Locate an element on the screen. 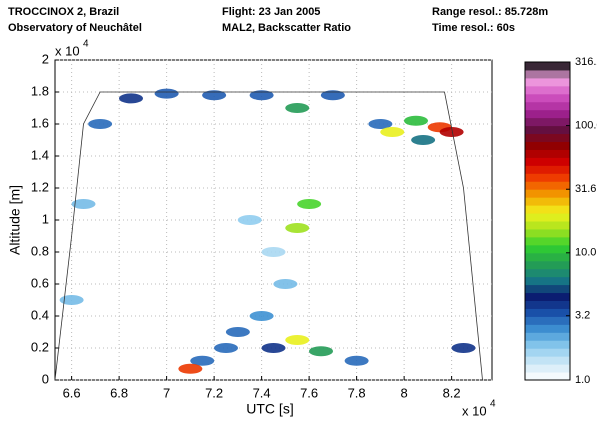 Image resolution: width=597 pixels, height=425 pixels. y-tick-label: 1.6 is located at coordinates (40, 122).